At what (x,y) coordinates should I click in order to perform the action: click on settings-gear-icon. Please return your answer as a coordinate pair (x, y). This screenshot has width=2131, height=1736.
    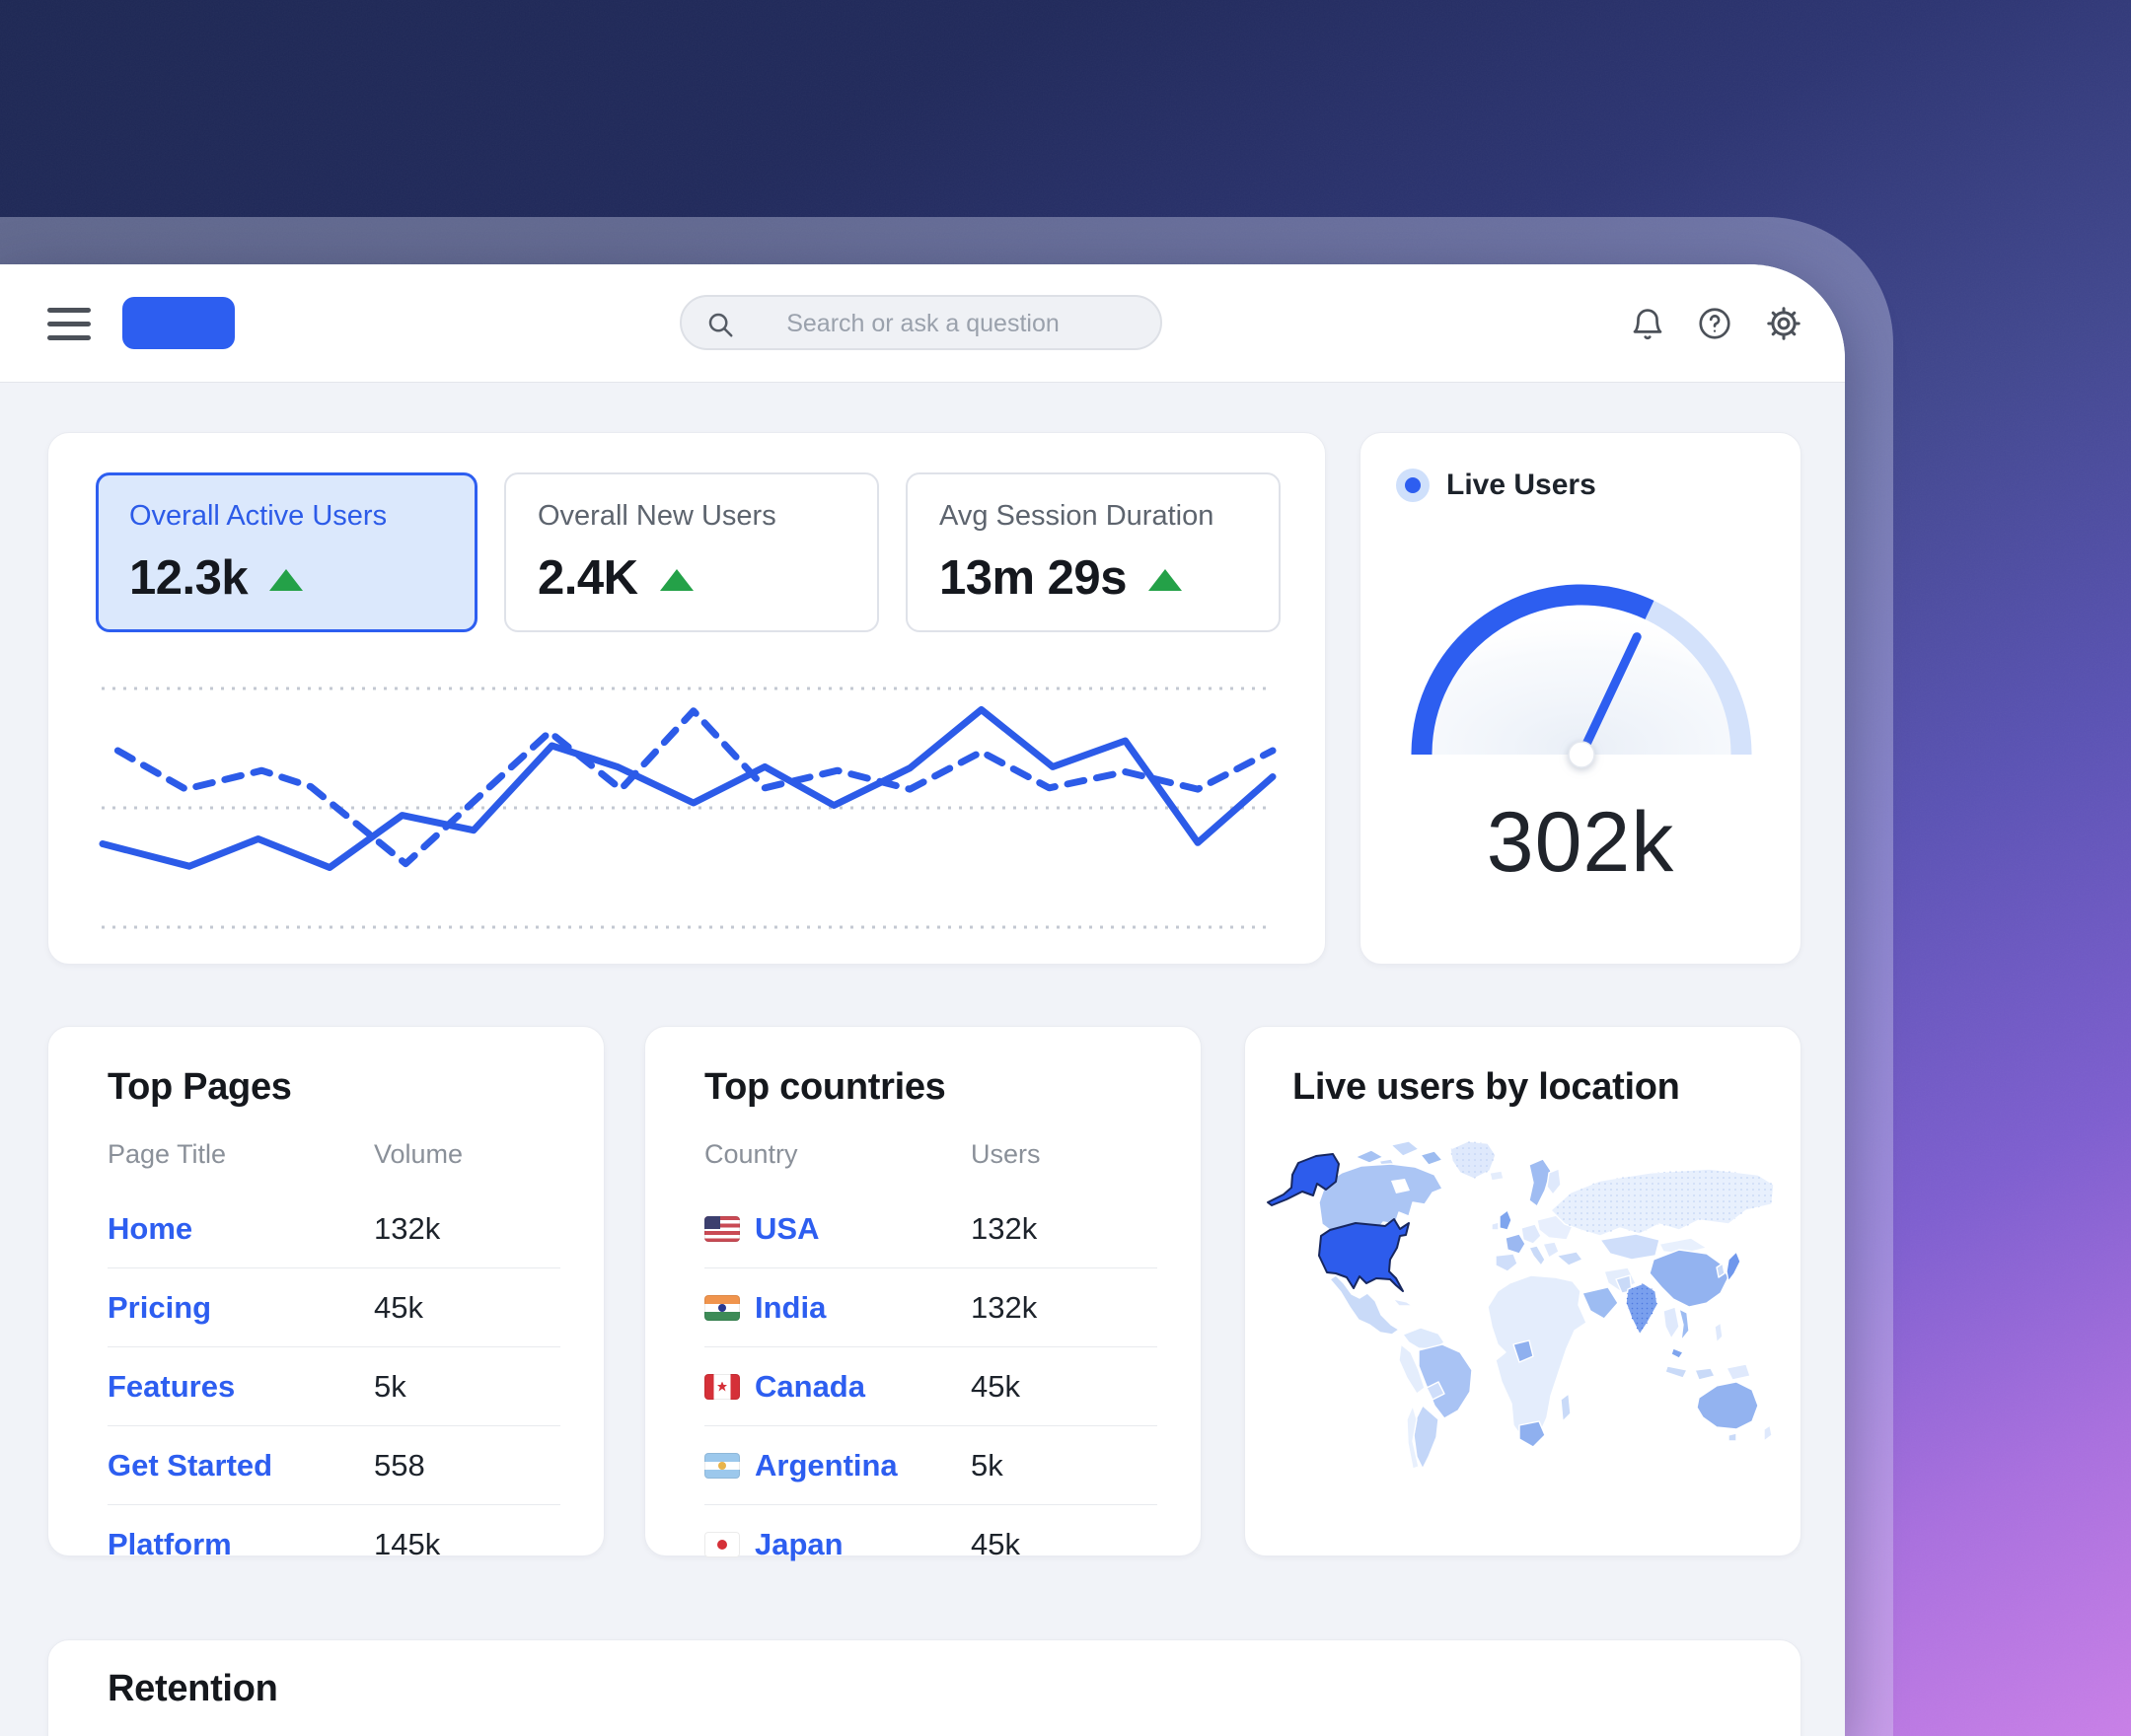
    Looking at the image, I should click on (1783, 323).